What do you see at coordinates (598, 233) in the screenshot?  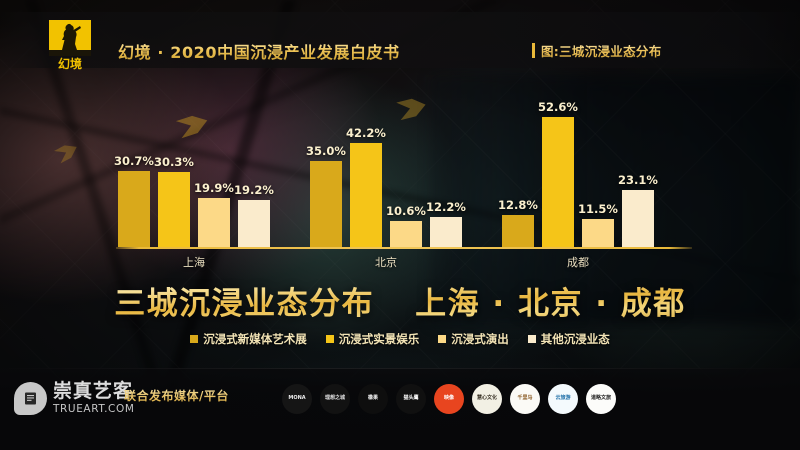 I see `bar-成都-沉浸式演出` at bounding box center [598, 233].